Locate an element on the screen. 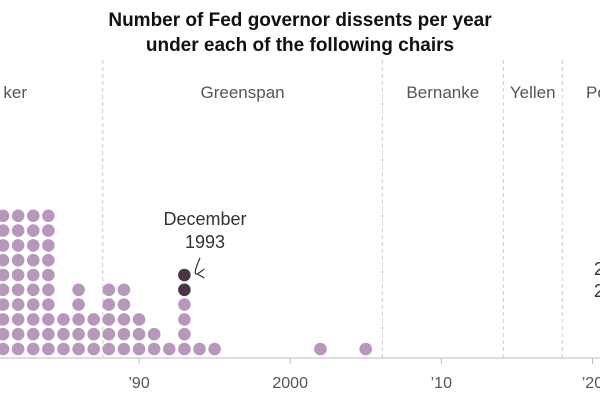  annotation-arrow is located at coordinates (197, 266).